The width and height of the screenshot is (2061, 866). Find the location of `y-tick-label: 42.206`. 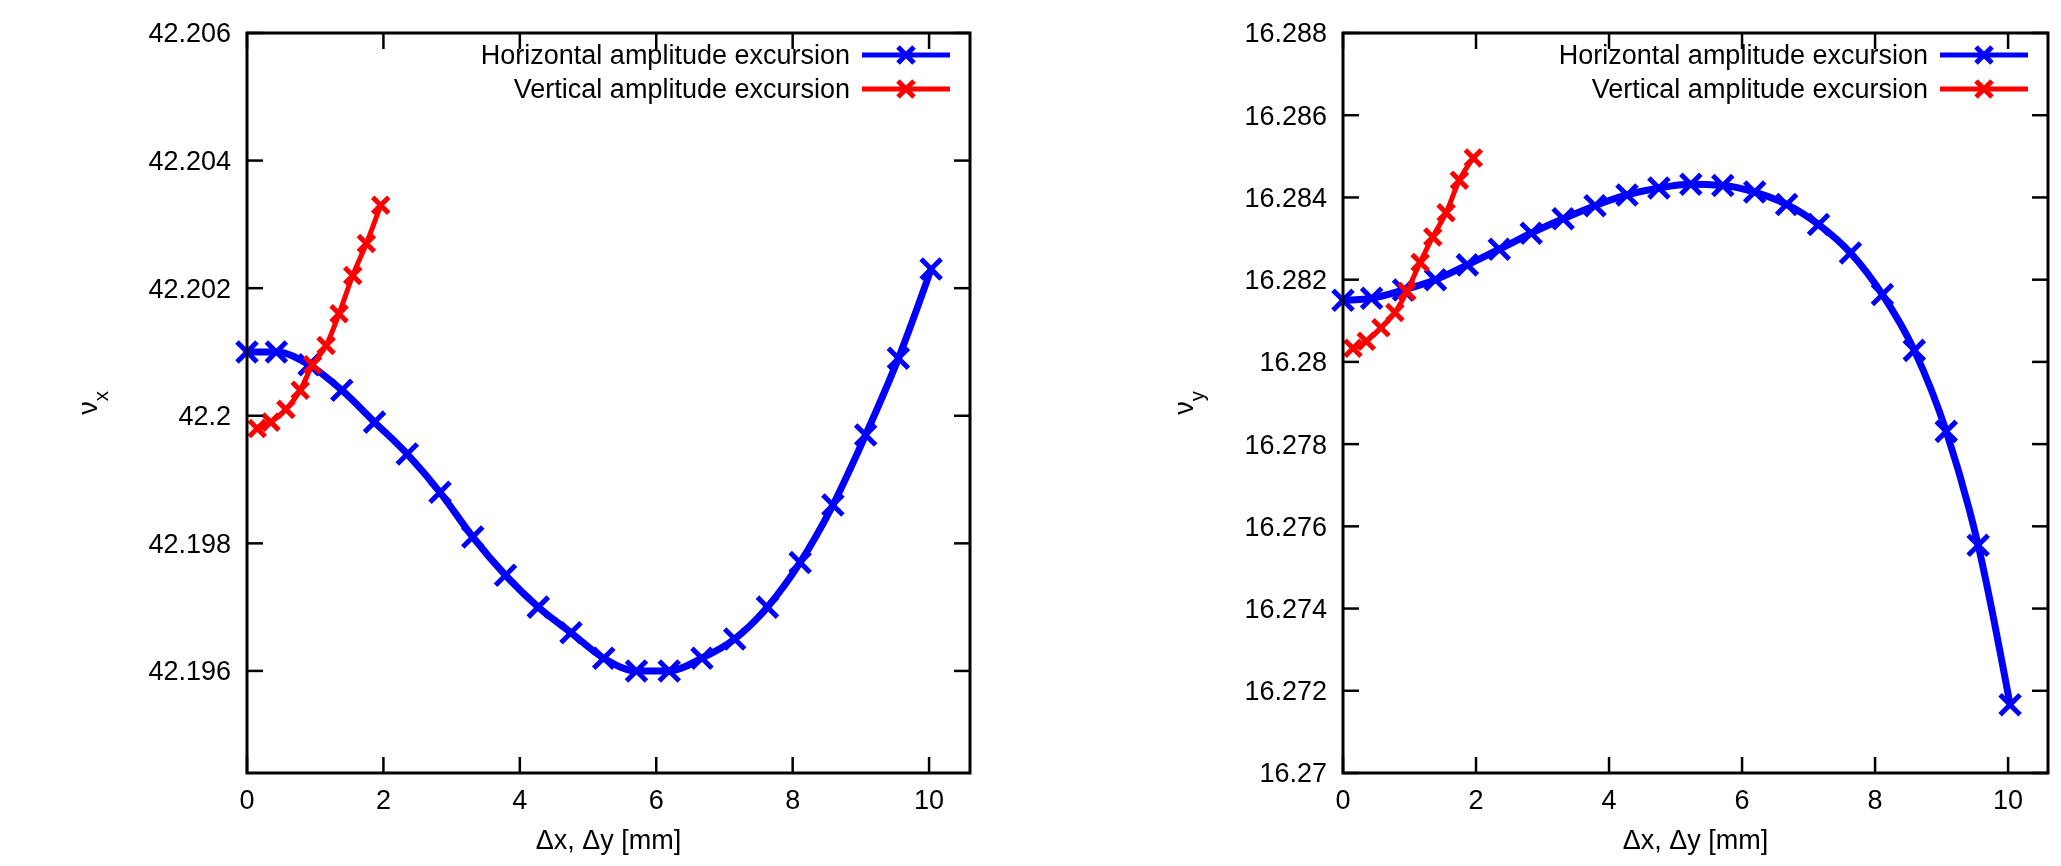

y-tick-label: 42.206 is located at coordinates (189, 33).